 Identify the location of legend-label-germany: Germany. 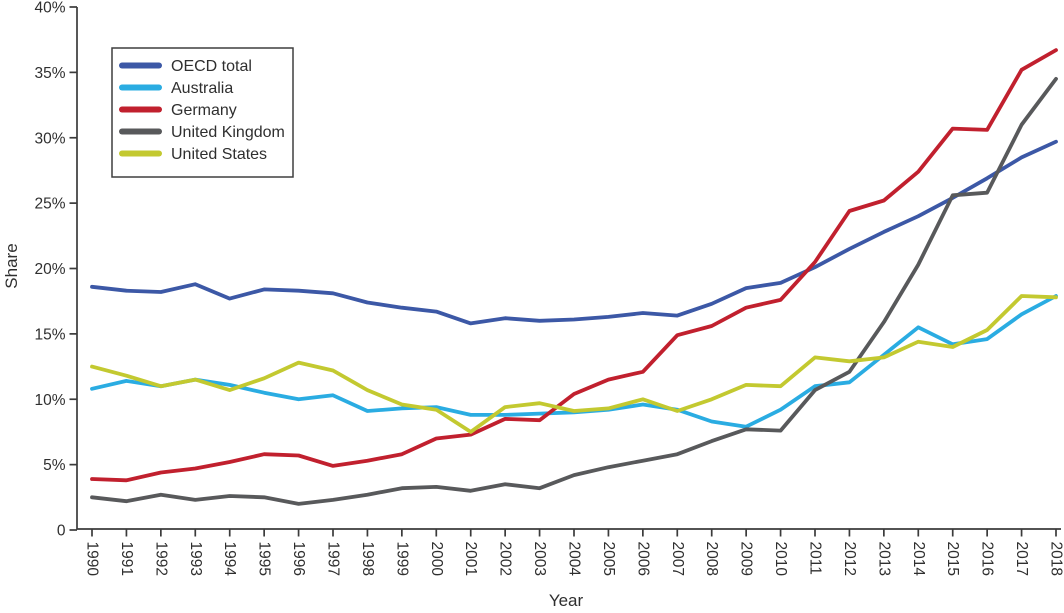
(204, 110).